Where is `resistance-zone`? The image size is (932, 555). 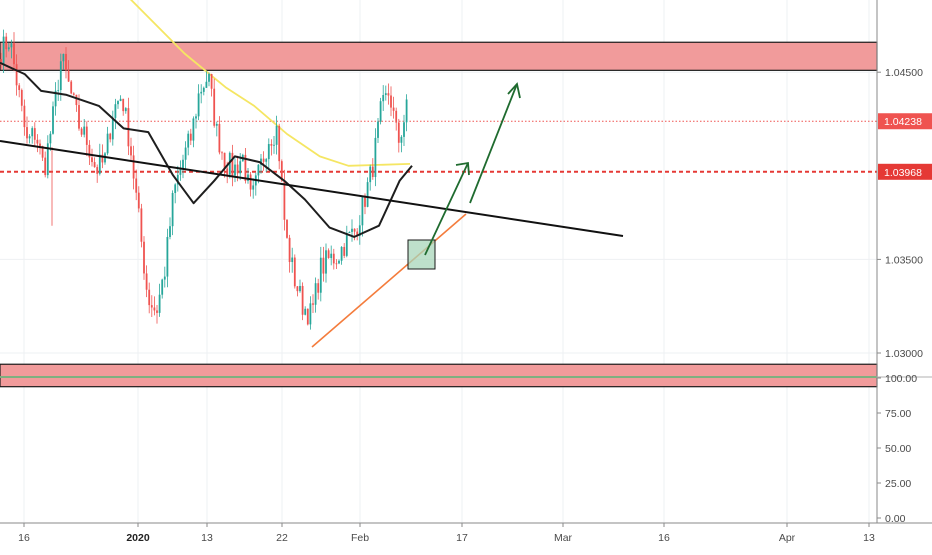
resistance-zone is located at coordinates (439, 56).